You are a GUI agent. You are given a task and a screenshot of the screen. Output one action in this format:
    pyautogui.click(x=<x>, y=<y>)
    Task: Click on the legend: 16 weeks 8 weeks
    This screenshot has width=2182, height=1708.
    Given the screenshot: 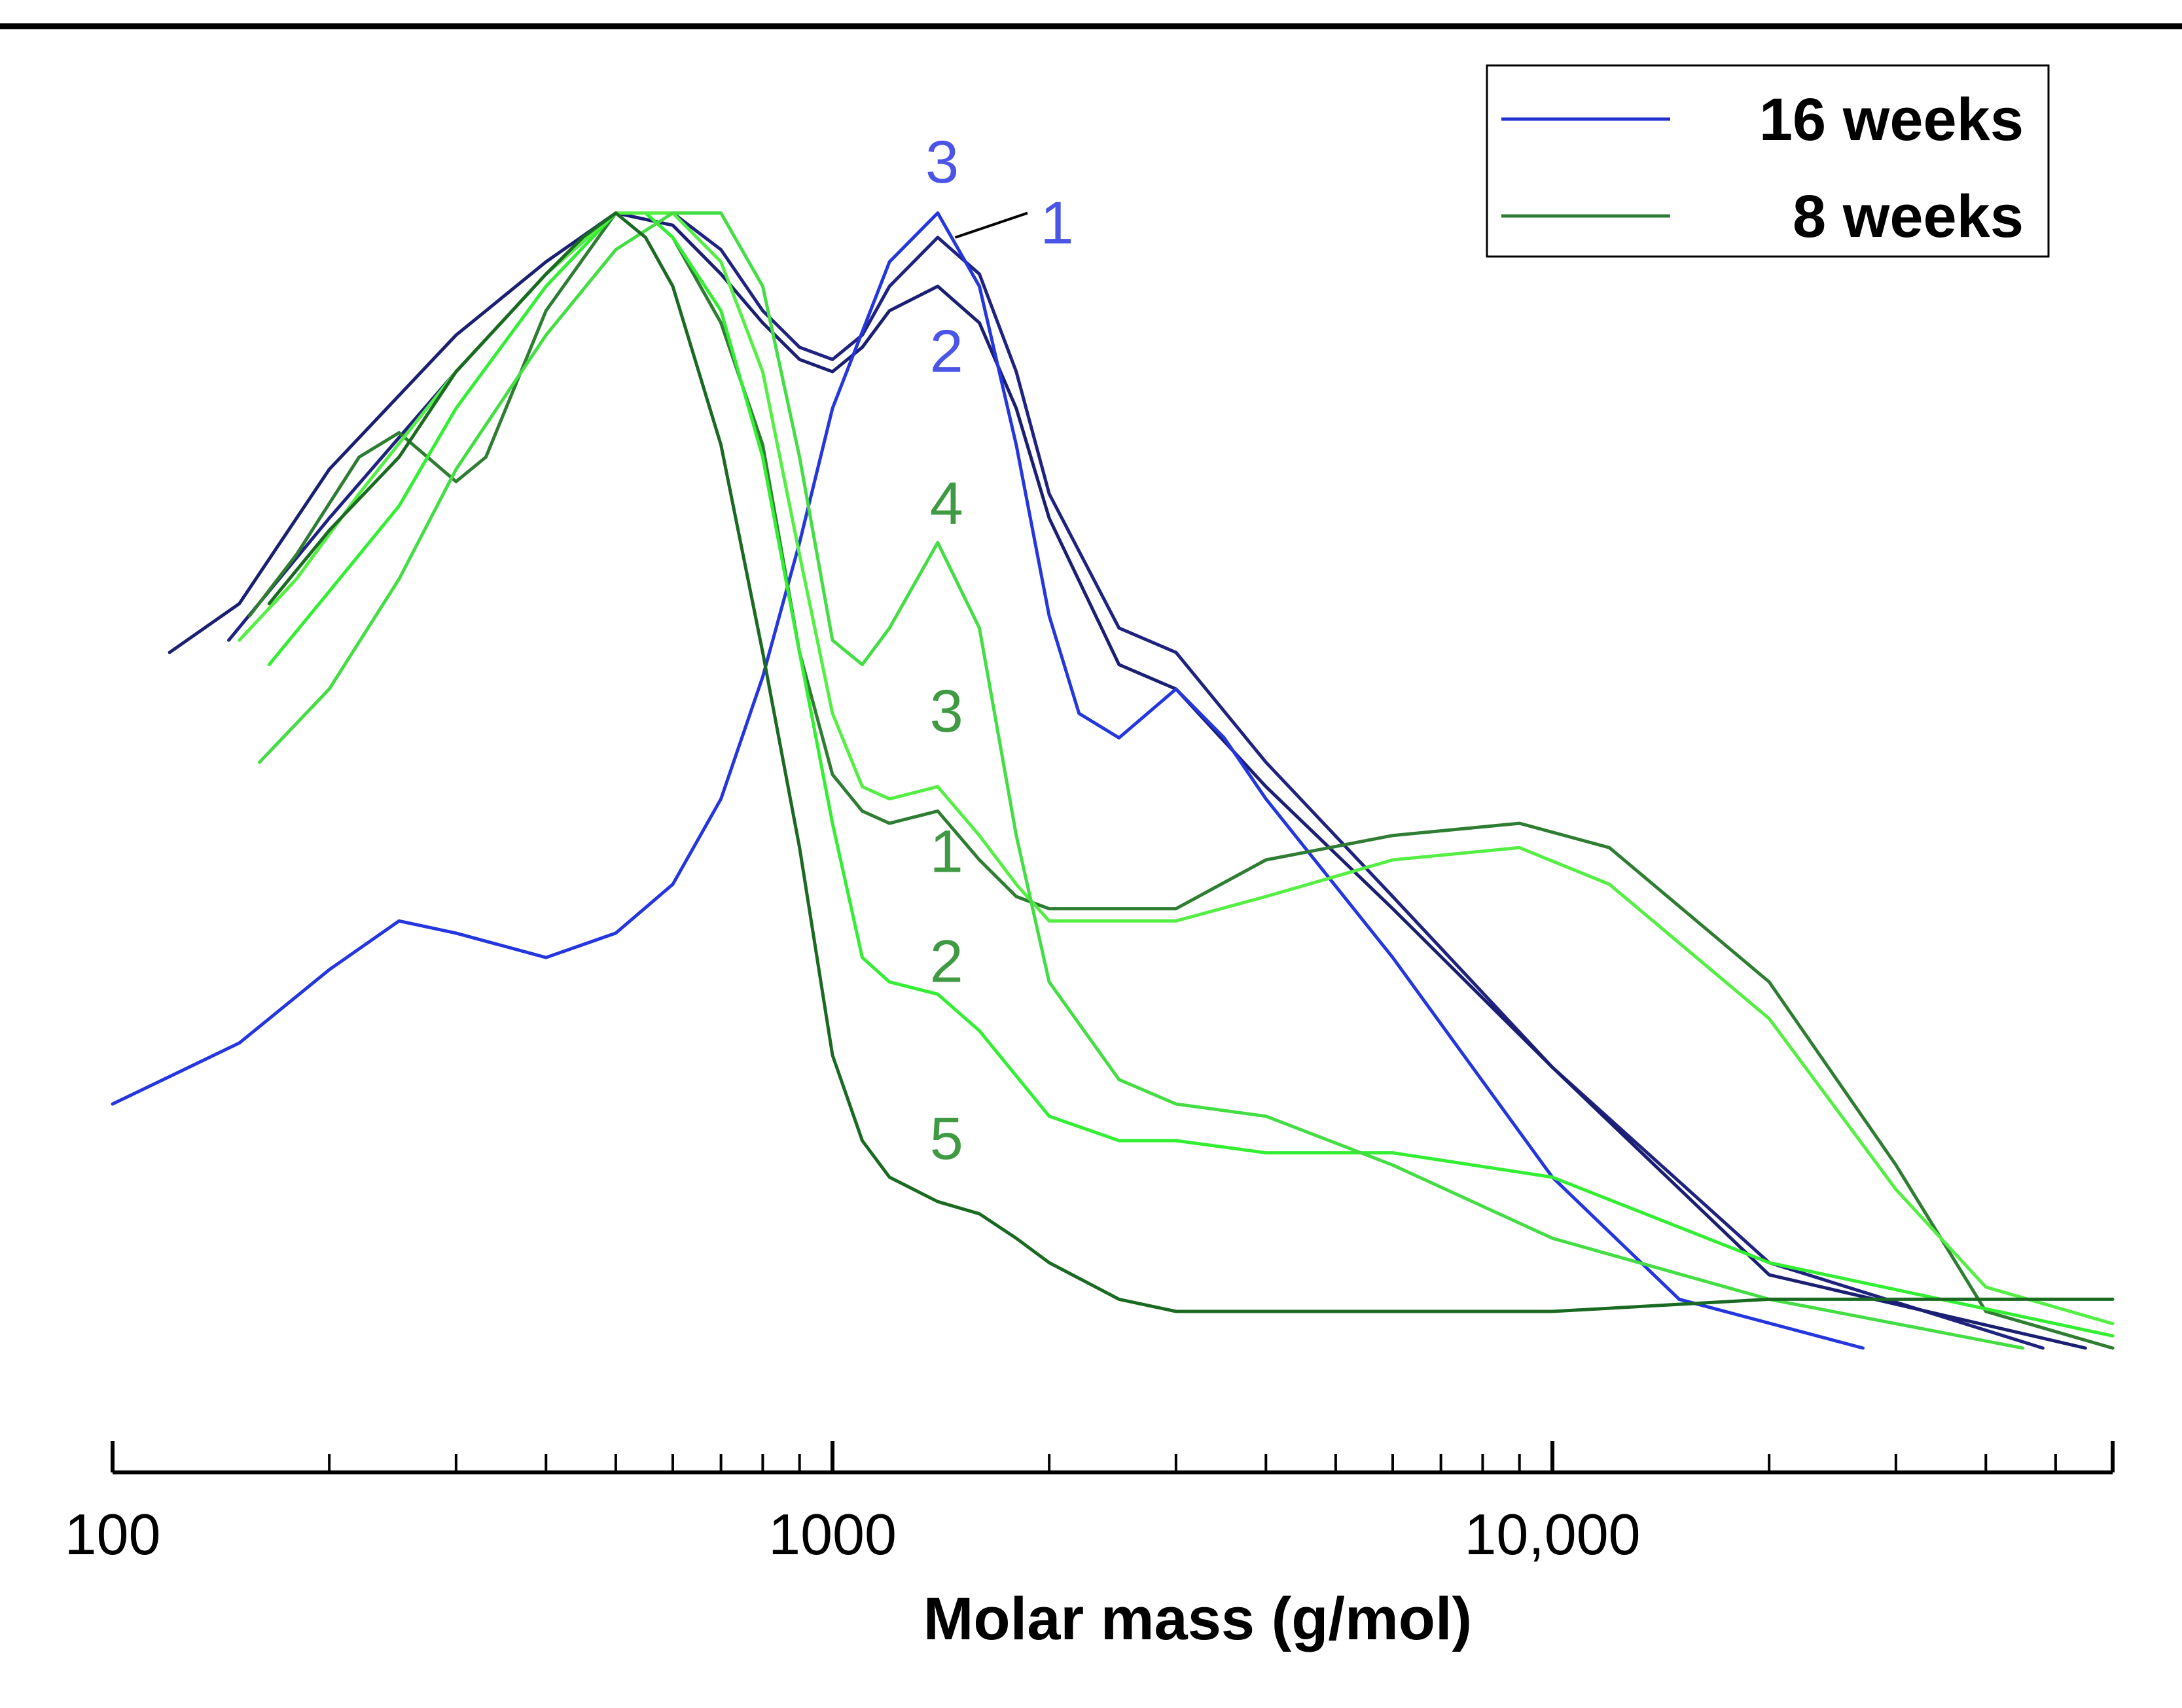 What is the action you would take?
    pyautogui.click(x=1768, y=161)
    